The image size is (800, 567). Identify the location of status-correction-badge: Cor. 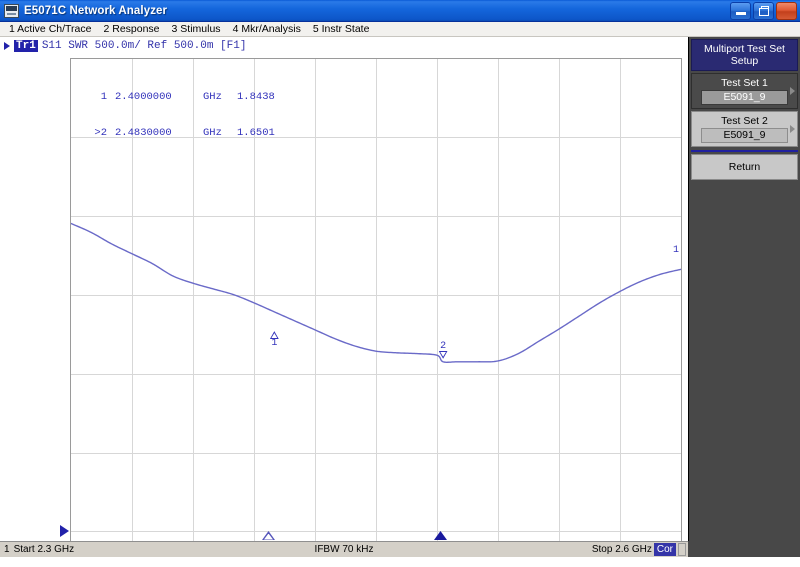
(664, 549).